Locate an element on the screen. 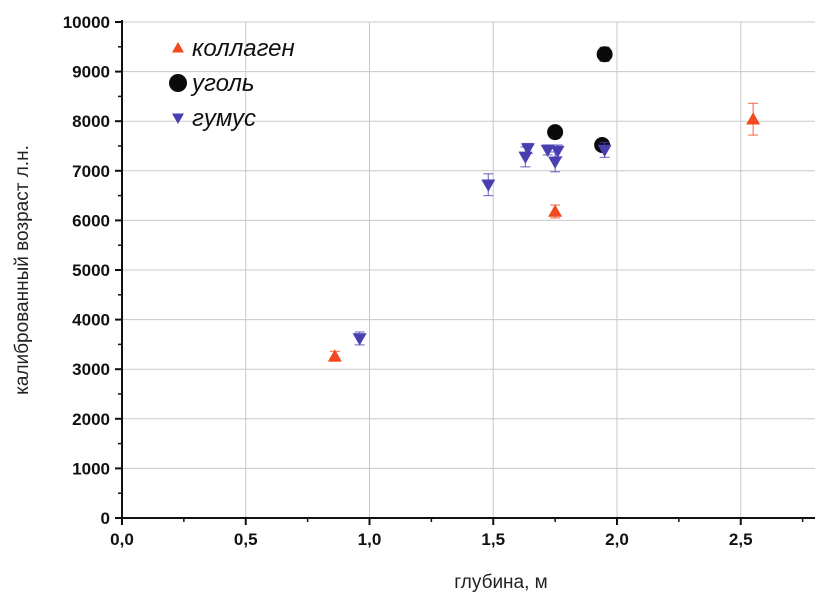 This screenshot has width=819, height=594. y-tick-label: 8000 is located at coordinates (91, 121).